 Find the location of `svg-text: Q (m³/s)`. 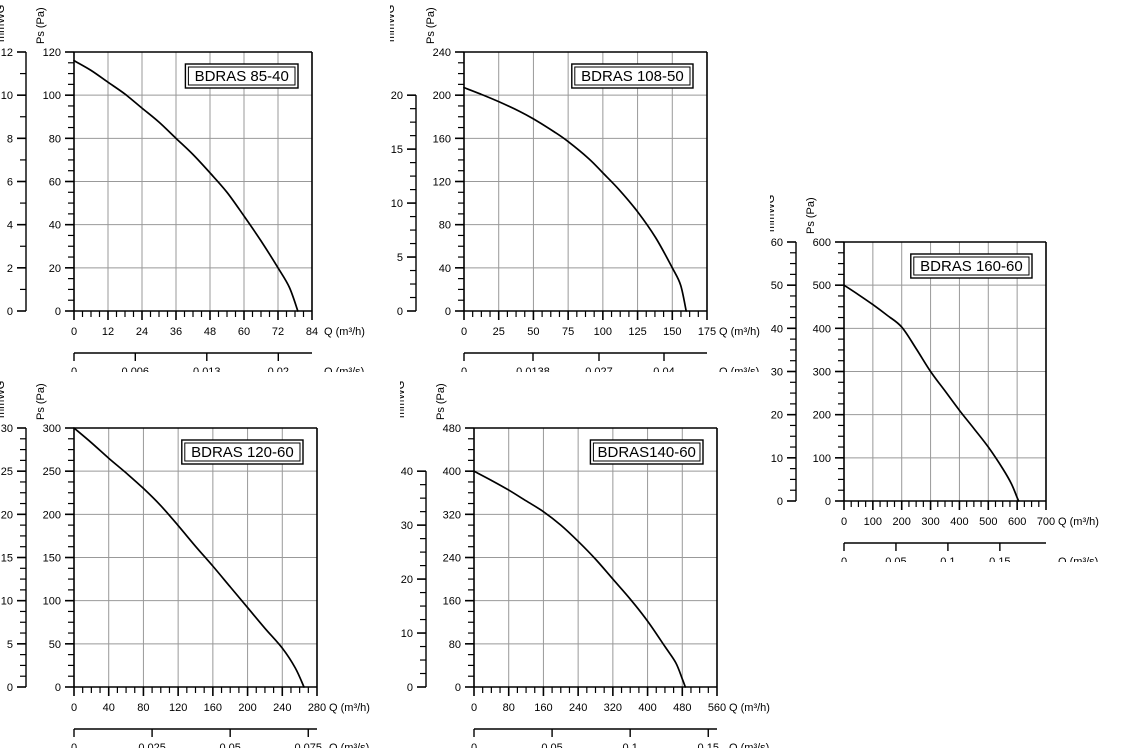

svg-text: Q (m³/s) is located at coordinates (349, 745).